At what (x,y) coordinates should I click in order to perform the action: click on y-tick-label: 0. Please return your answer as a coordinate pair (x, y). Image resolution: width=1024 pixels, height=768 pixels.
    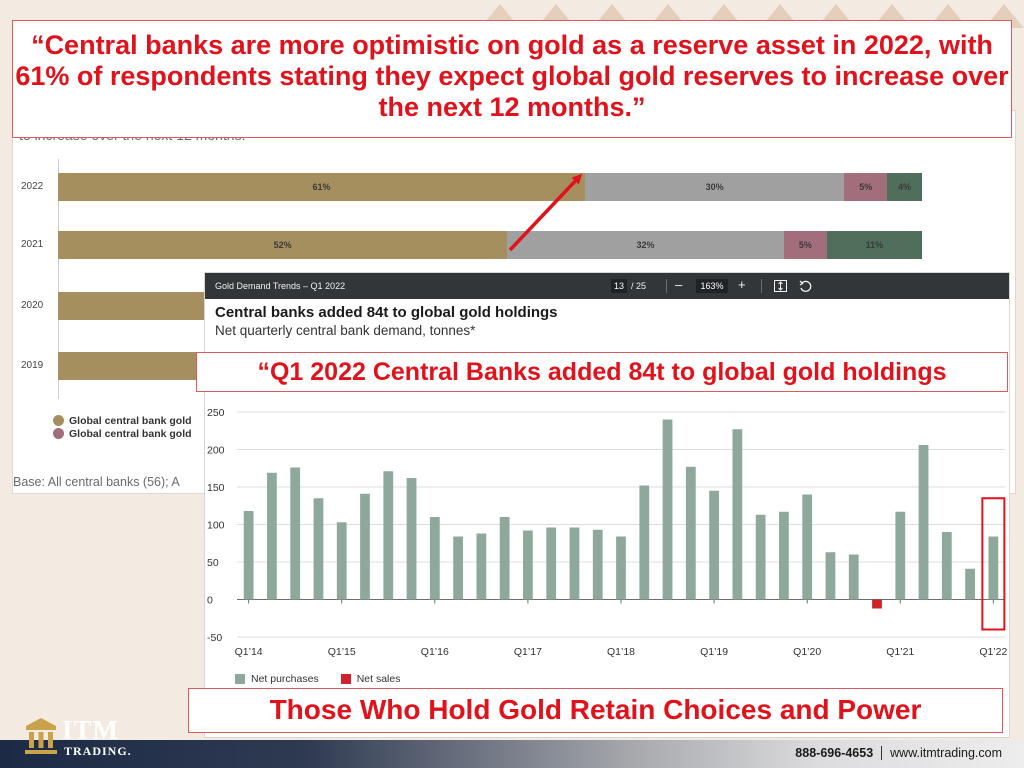
    Looking at the image, I should click on (210, 601).